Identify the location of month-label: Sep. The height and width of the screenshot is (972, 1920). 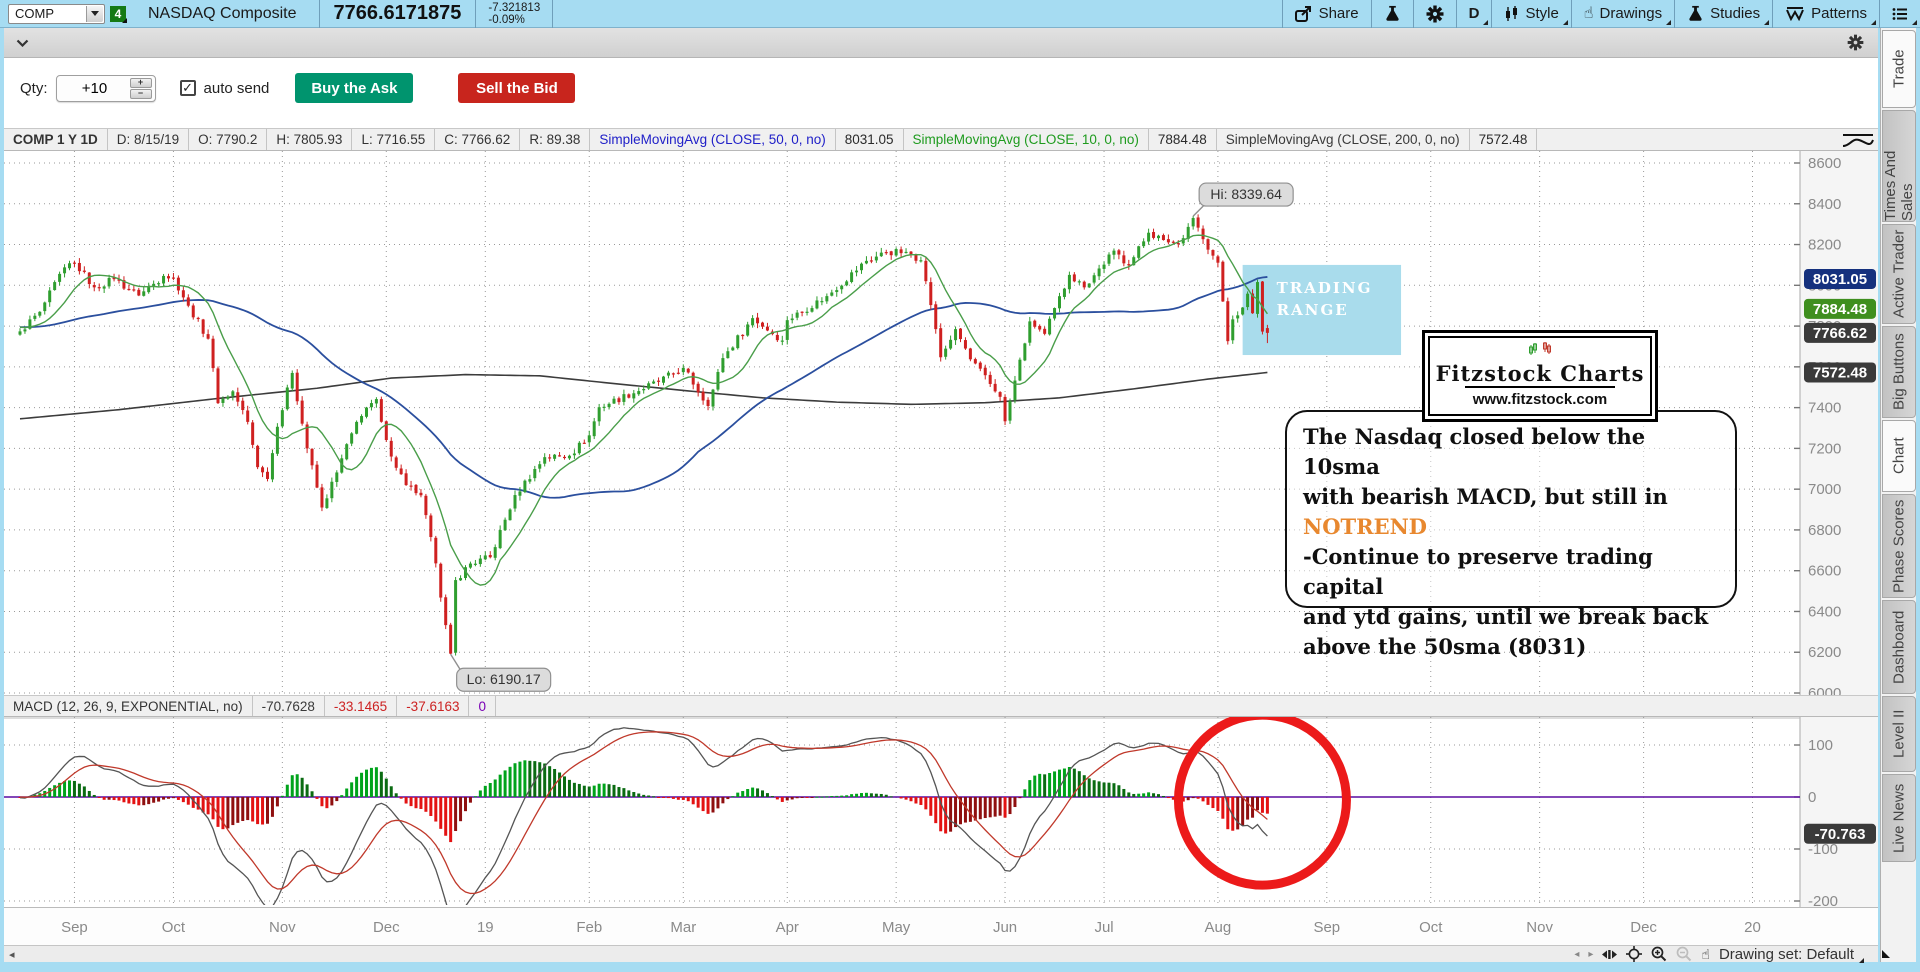
(74, 927).